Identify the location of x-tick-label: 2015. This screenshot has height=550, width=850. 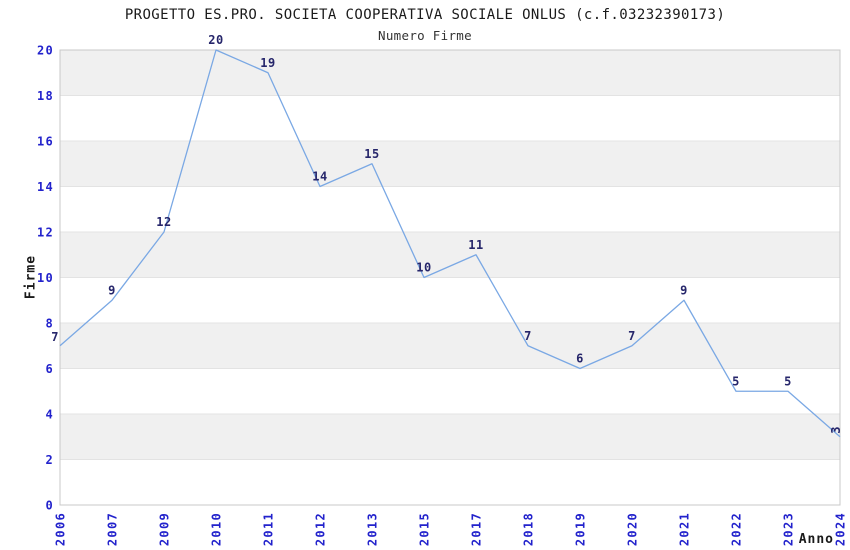
(425, 529).